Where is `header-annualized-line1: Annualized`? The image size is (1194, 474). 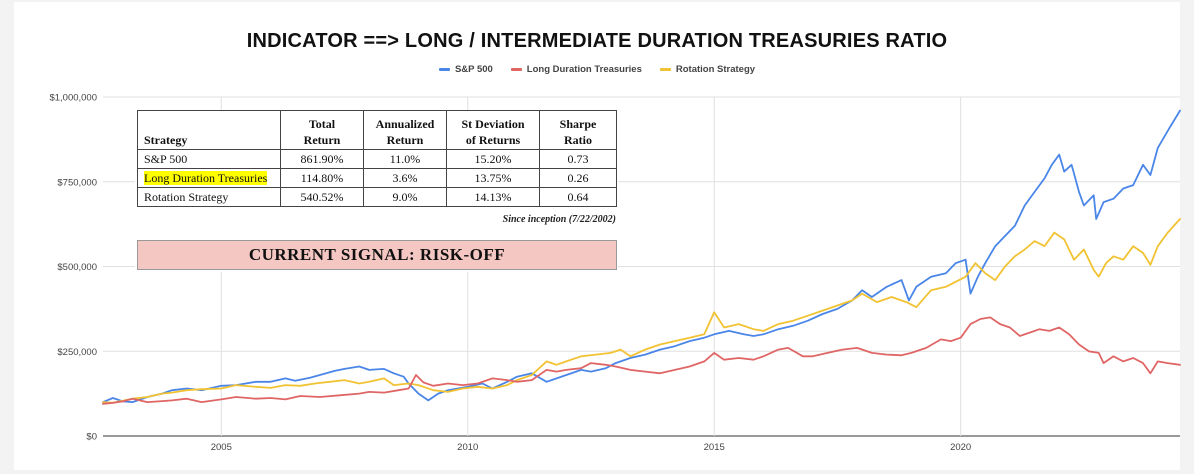
header-annualized-line1: Annualized is located at coordinates (405, 124).